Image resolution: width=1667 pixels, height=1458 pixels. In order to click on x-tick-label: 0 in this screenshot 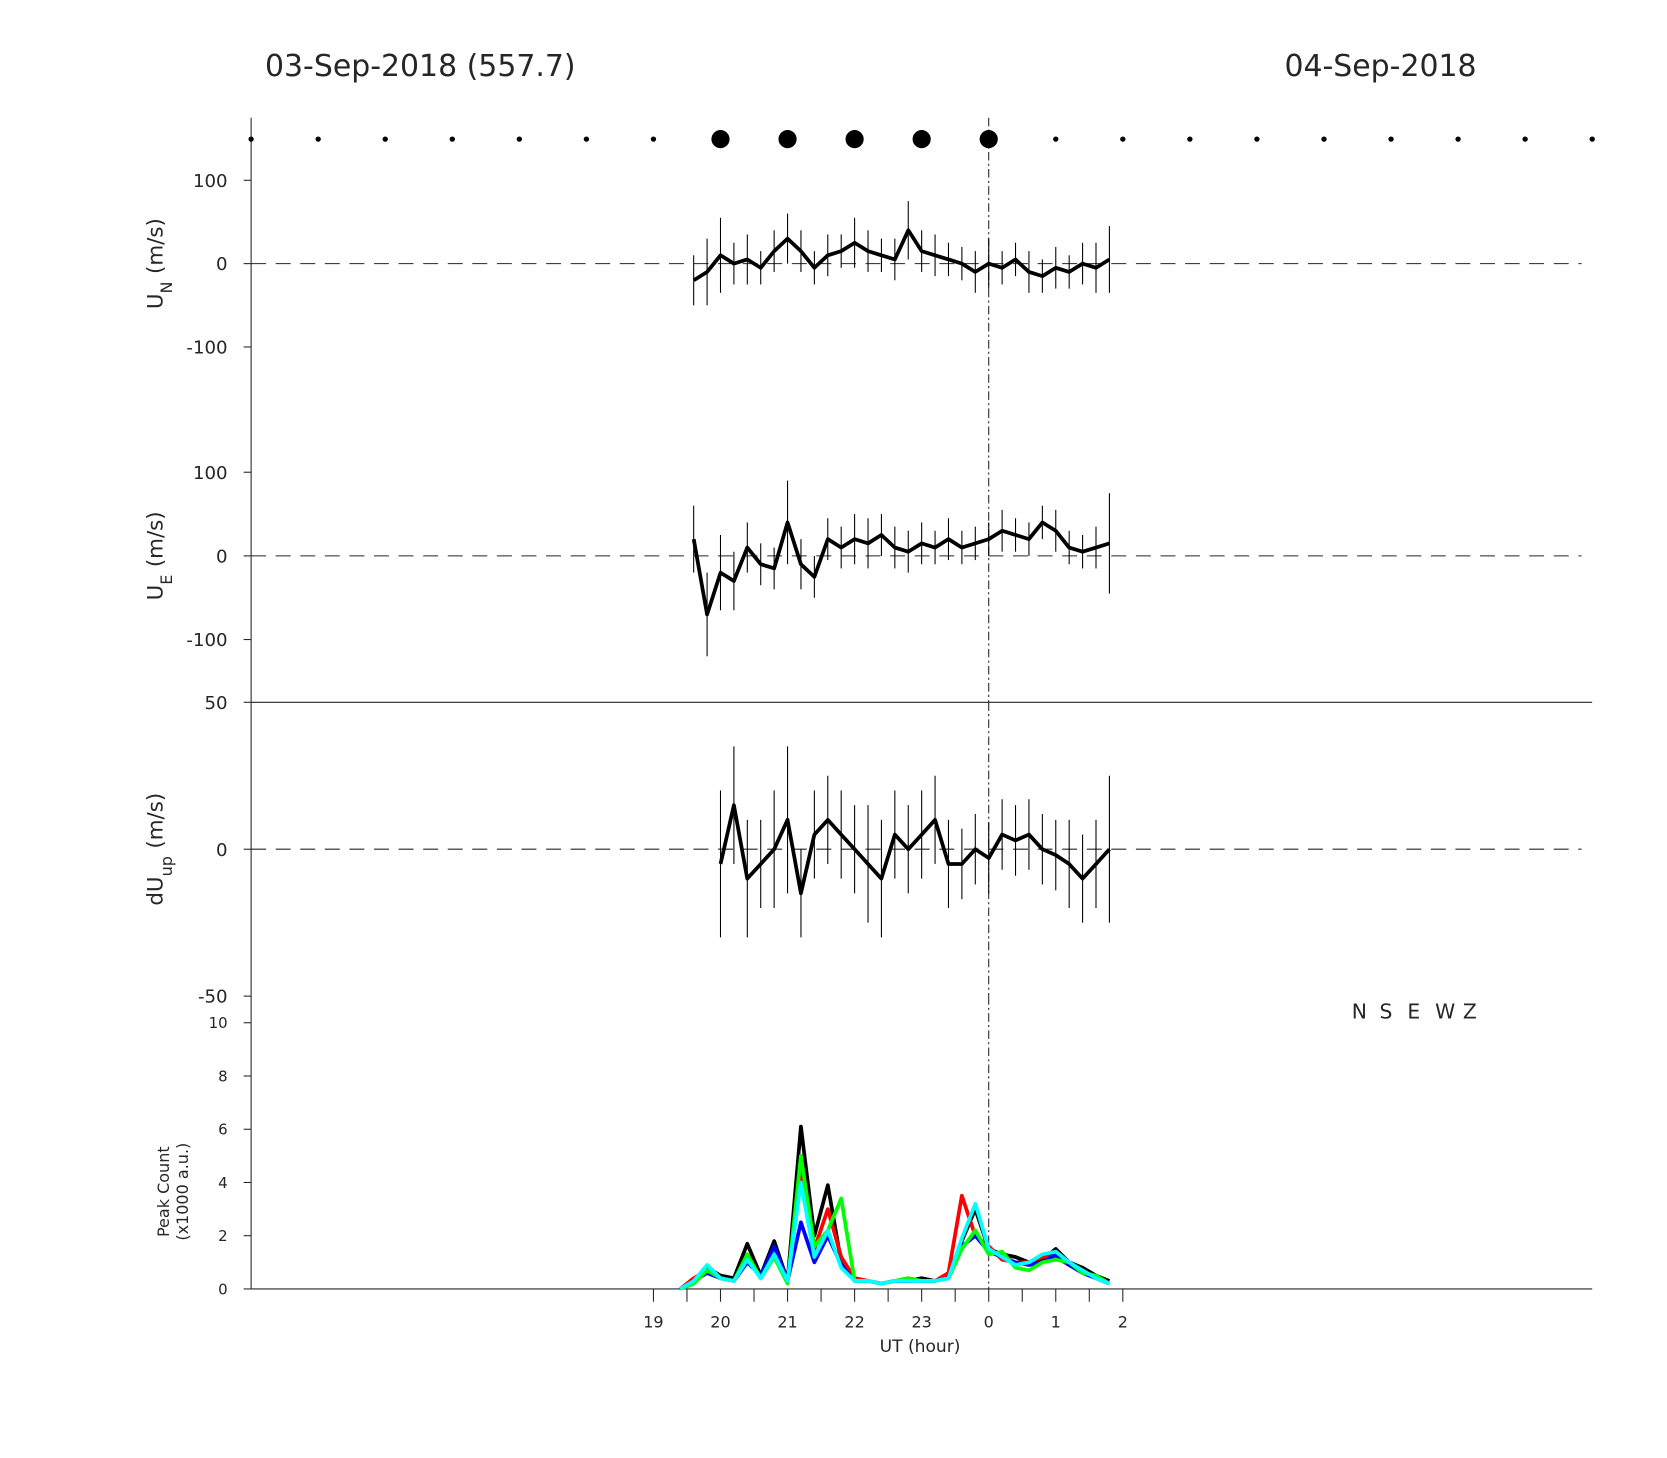, I will do `click(989, 1321)`.